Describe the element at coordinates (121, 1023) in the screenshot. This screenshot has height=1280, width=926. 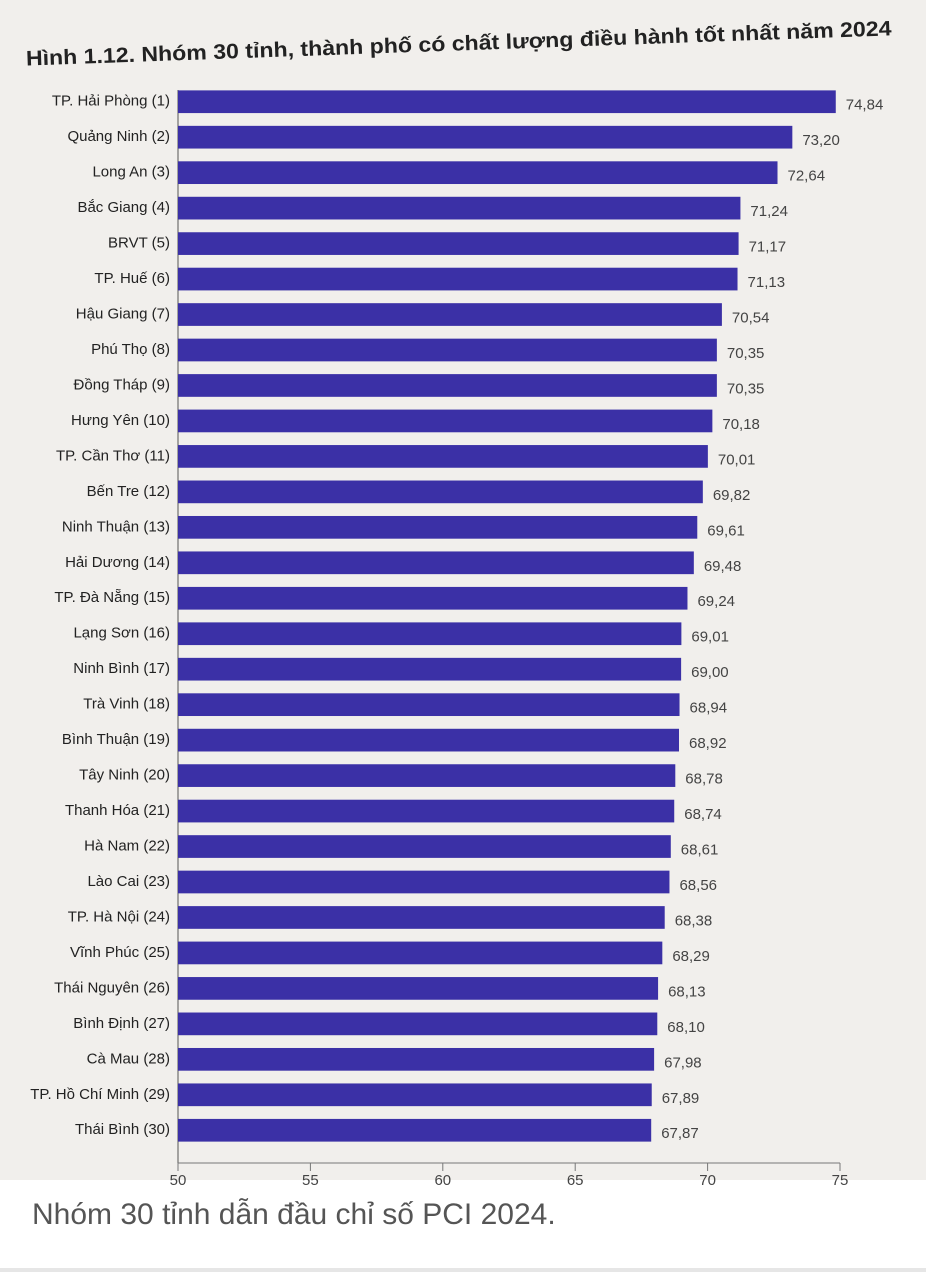
I see `y-tick-label: Bình Định (27)` at that location.